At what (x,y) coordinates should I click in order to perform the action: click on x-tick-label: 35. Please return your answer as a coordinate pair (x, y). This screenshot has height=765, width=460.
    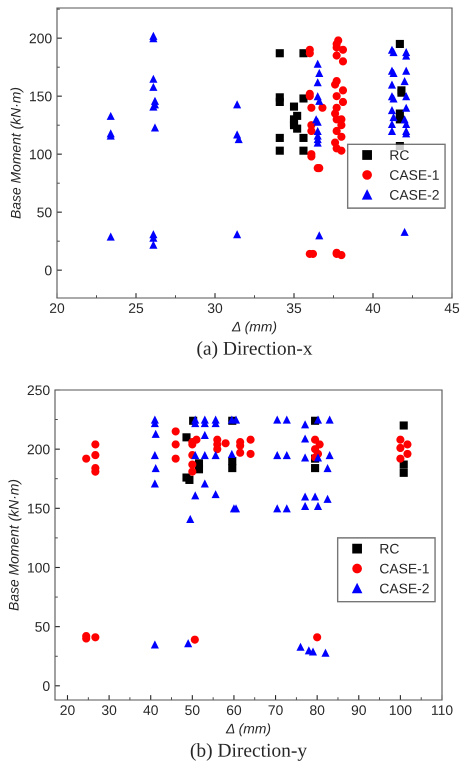
    Looking at the image, I should click on (294, 308).